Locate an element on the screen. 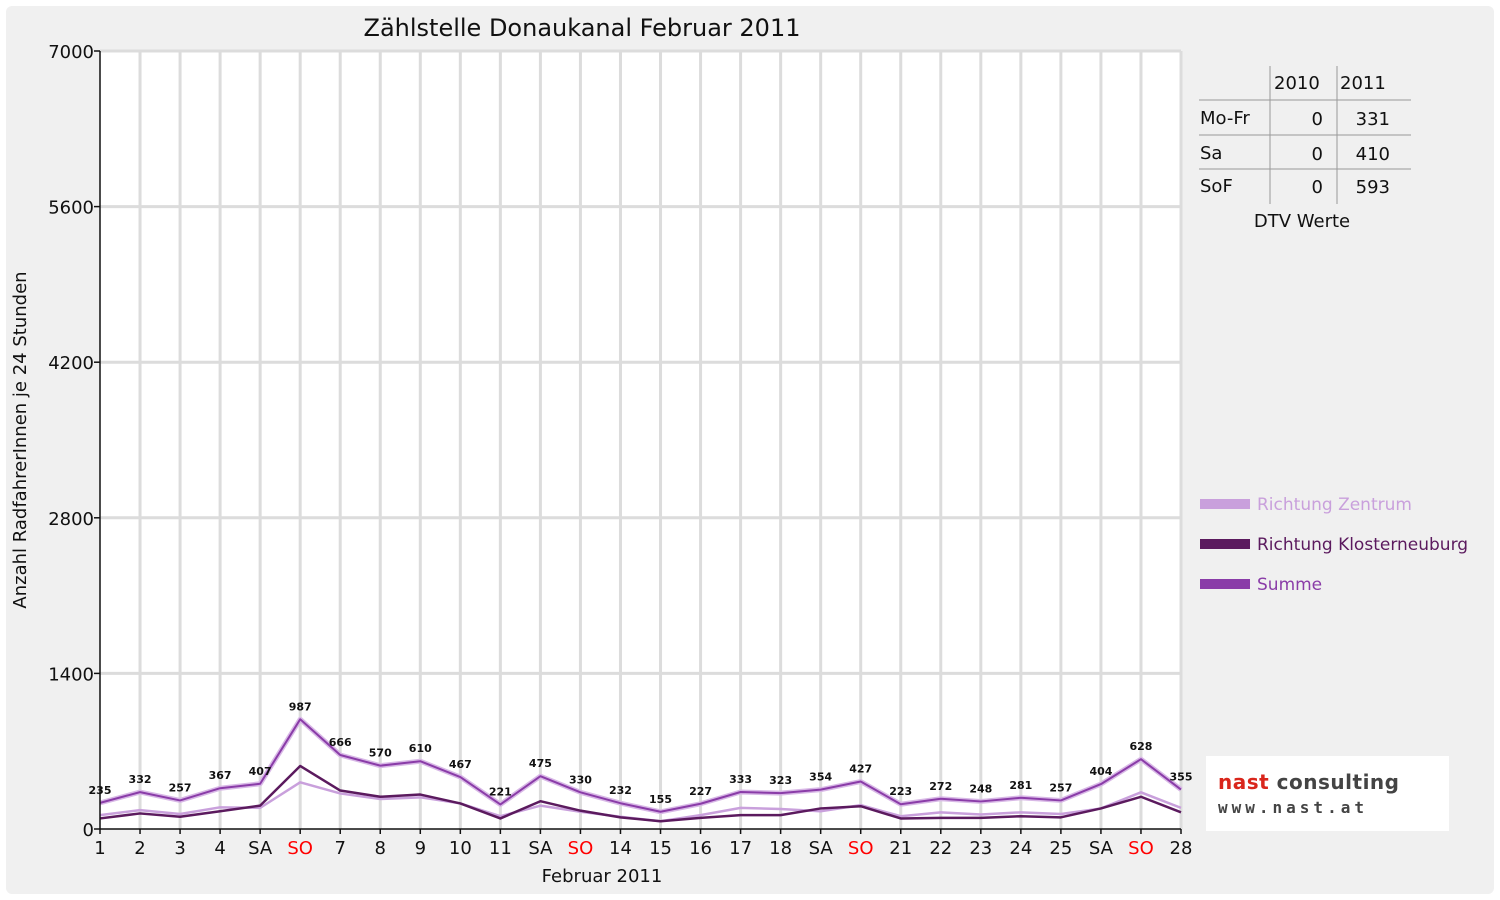  series-lines is located at coordinates (641, 769).